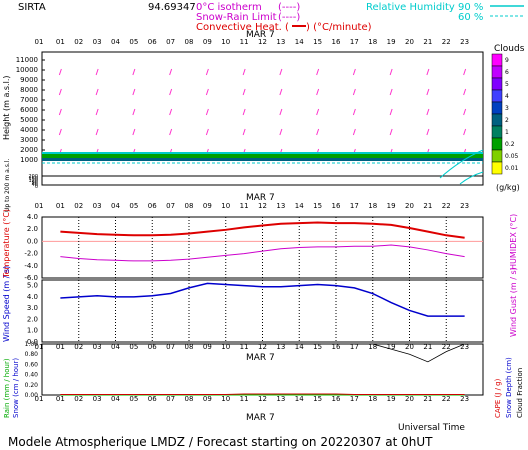 The height and width of the screenshot is (450, 528). What do you see at coordinates (464, 347) in the screenshot?
I see `hour-label-rain-top: 23` at bounding box center [464, 347].